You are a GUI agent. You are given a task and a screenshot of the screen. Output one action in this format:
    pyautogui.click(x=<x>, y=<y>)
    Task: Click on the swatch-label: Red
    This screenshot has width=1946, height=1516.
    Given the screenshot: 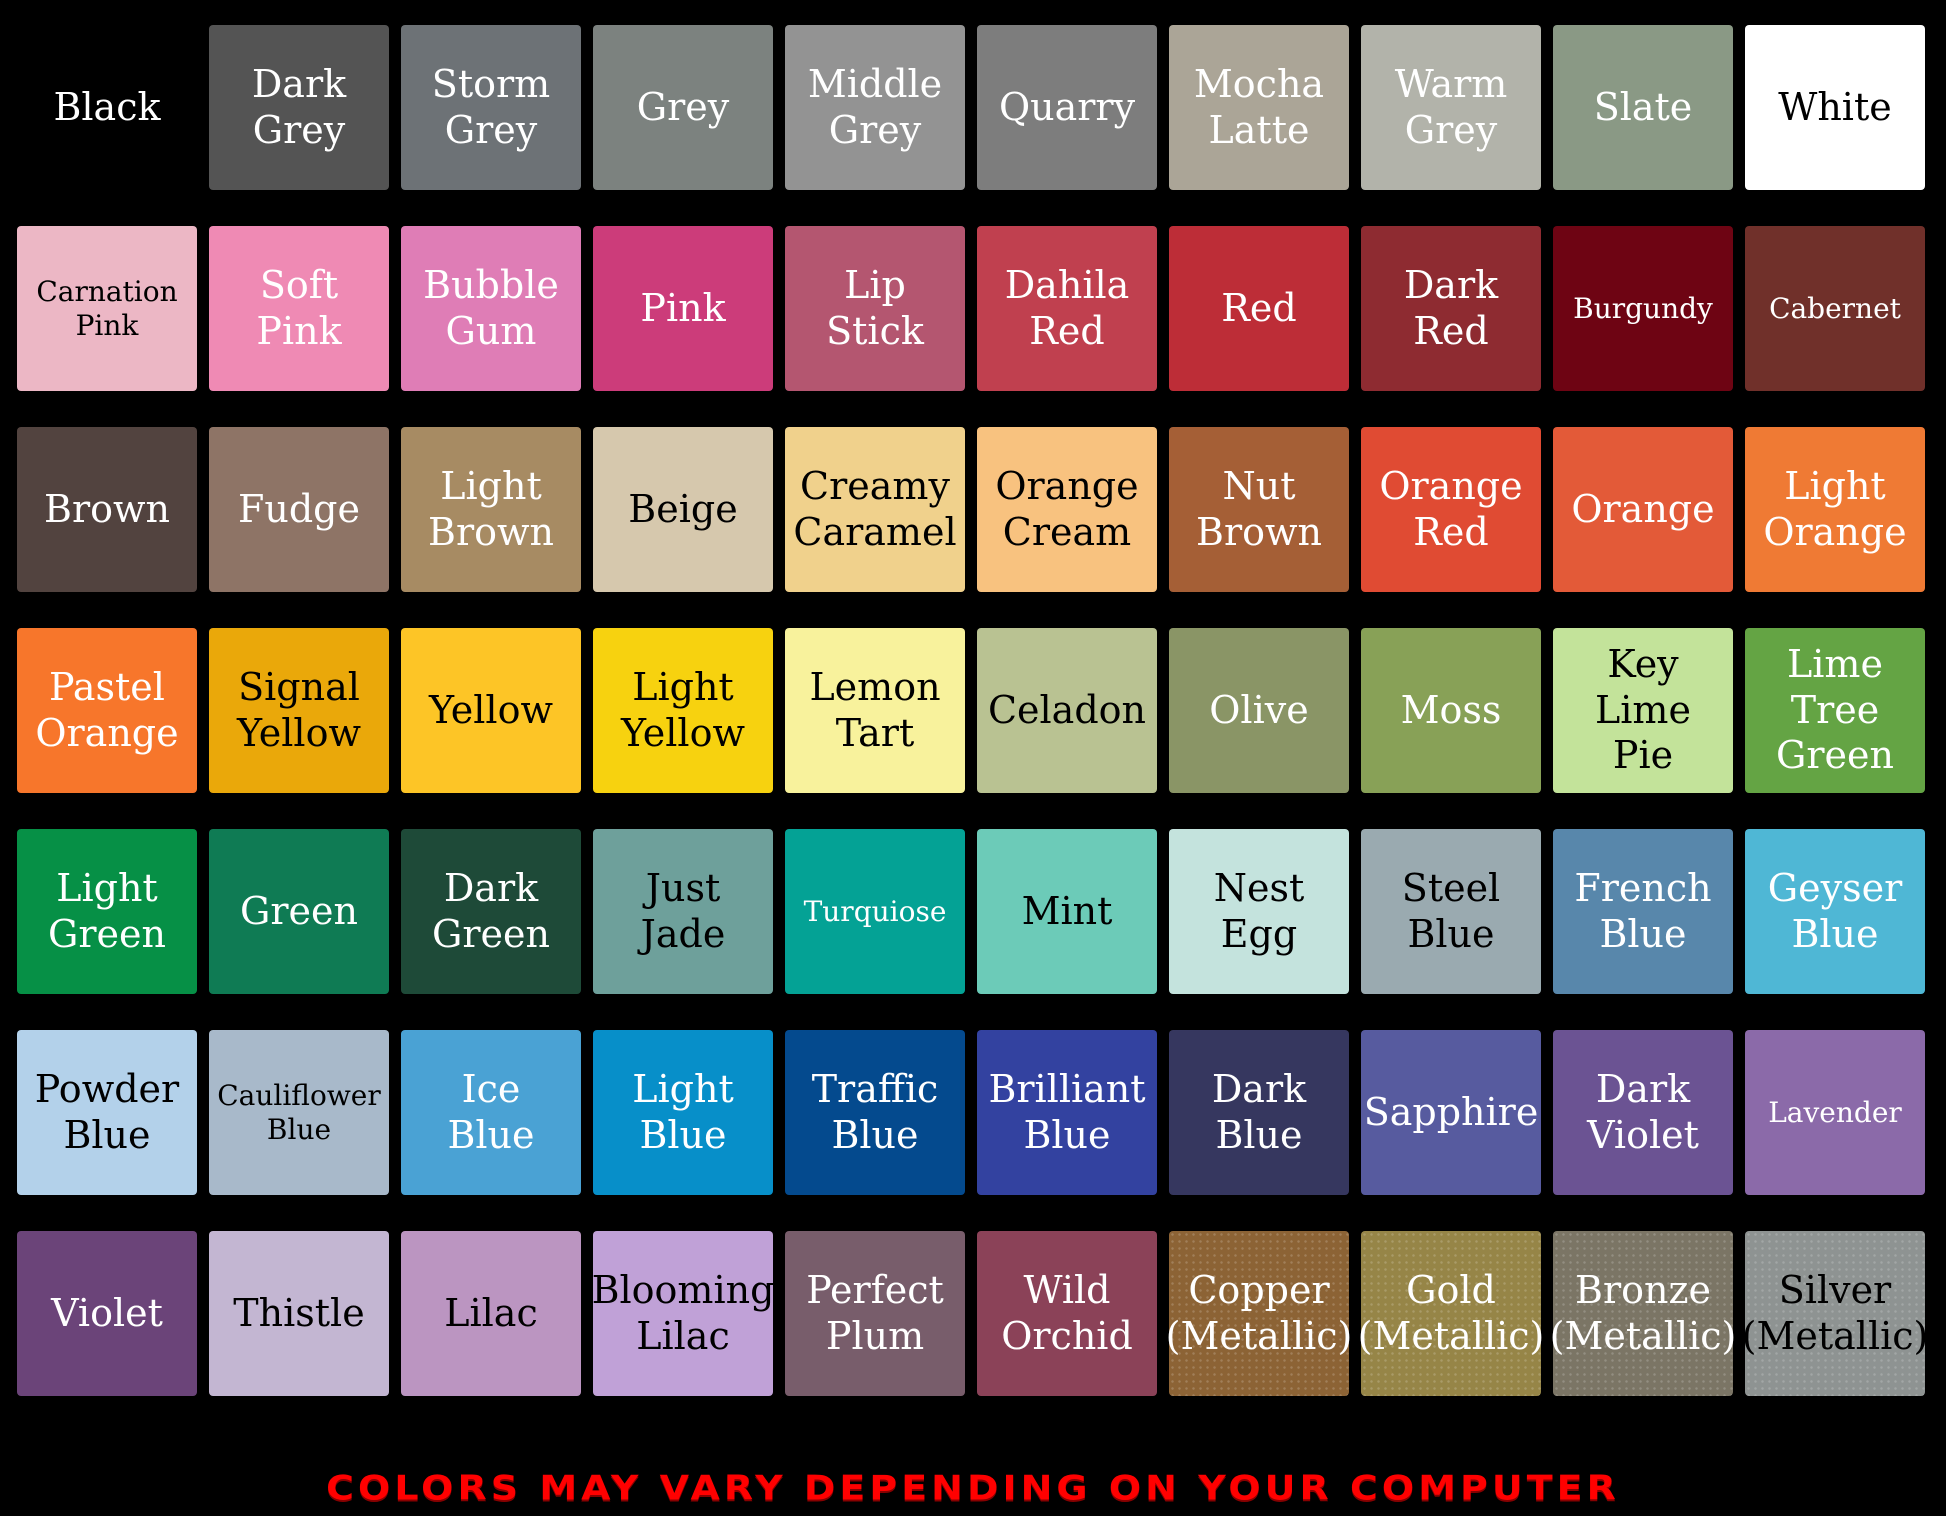 What is the action you would take?
    pyautogui.click(x=1259, y=307)
    